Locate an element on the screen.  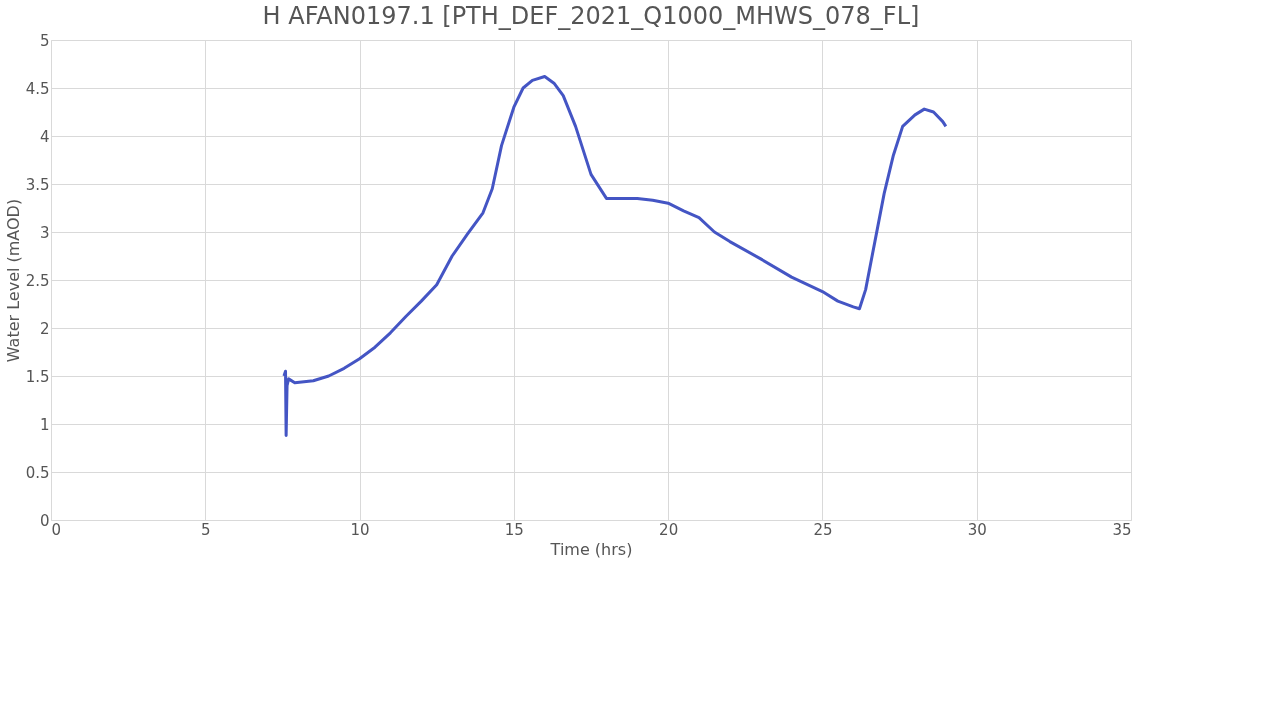
y-tick-label: 2.5 is located at coordinates (37, 280).